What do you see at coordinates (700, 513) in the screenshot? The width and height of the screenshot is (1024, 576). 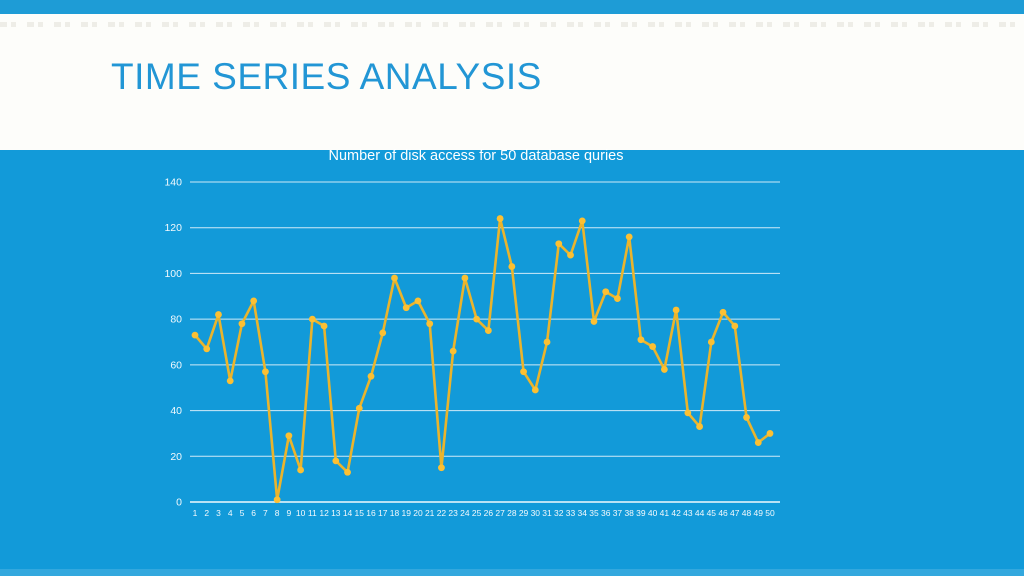 I see `x-tick-label: 44` at bounding box center [700, 513].